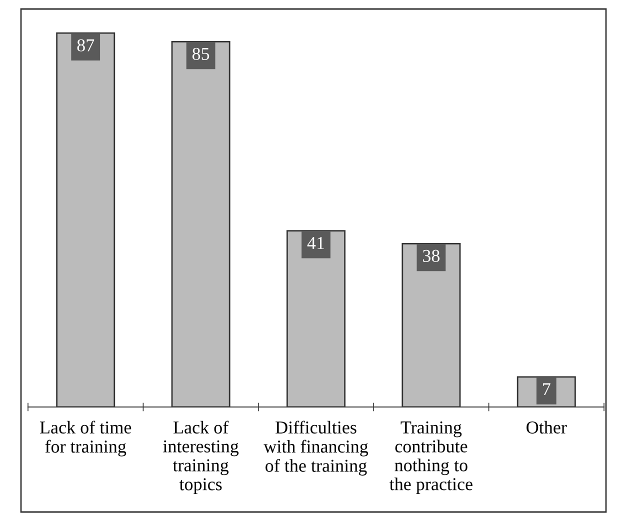 This screenshot has height=520, width=627. What do you see at coordinates (86, 438) in the screenshot?
I see `x-tick-label: Lack of time for training` at bounding box center [86, 438].